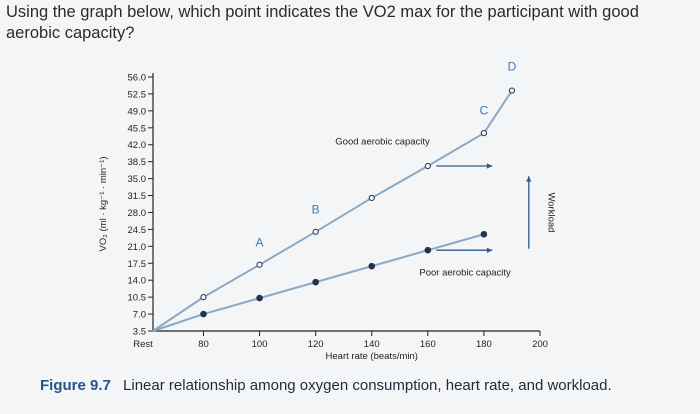  What do you see at coordinates (540, 344) in the screenshot?
I see `x-tick-label: 200` at bounding box center [540, 344].